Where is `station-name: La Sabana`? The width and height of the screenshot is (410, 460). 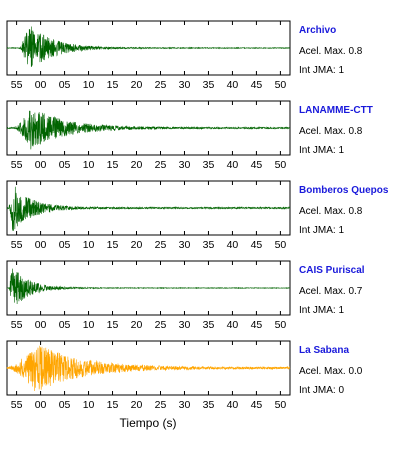
station-name: La Sabana is located at coordinates (324, 350).